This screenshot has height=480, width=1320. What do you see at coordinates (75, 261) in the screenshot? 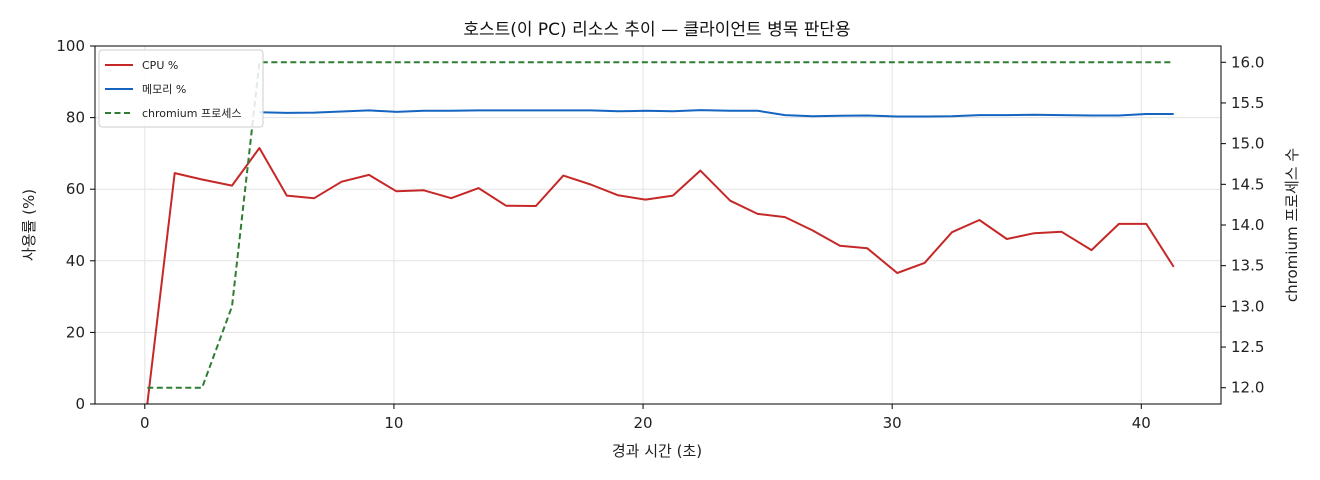
I see `y-tick-label: 40` at bounding box center [75, 261].